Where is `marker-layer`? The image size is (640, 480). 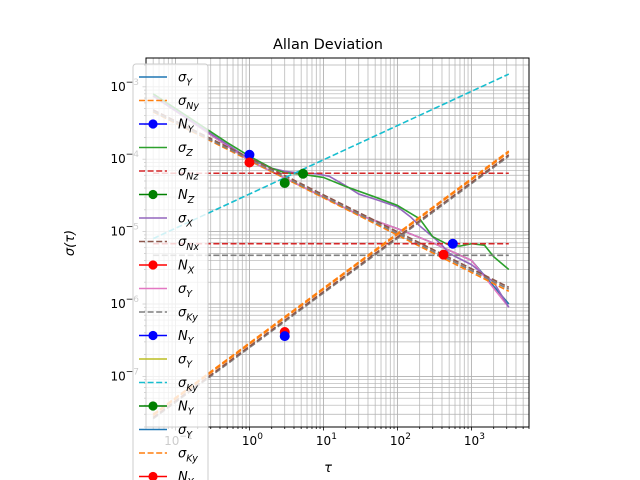
marker-layer is located at coordinates (351, 245).